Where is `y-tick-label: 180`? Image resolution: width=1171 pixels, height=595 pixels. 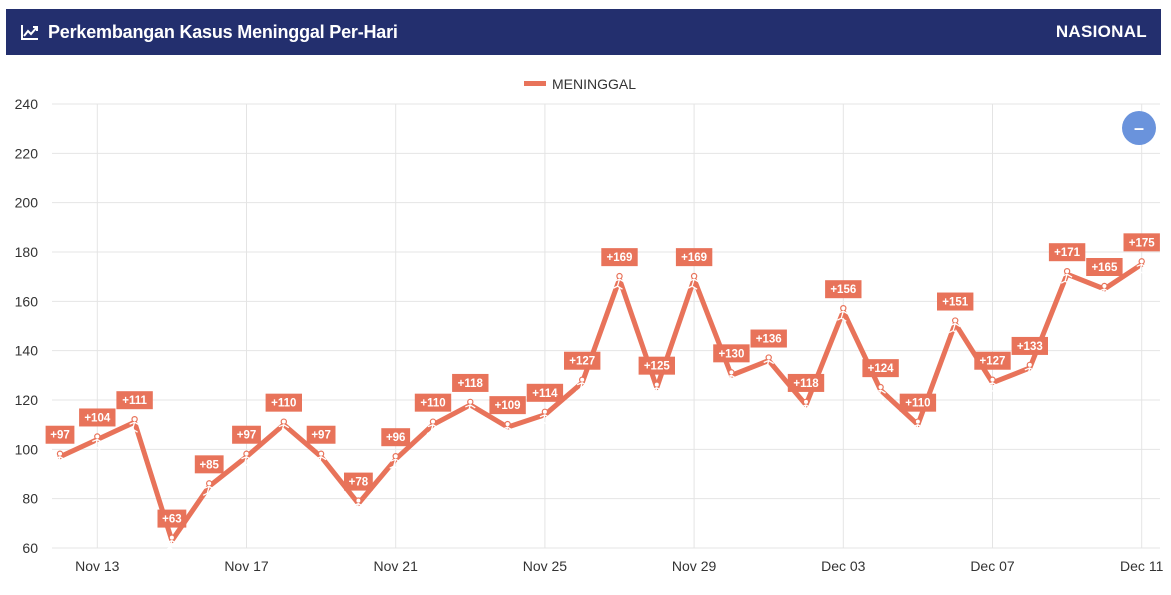 y-tick-label: 180 is located at coordinates (27, 252).